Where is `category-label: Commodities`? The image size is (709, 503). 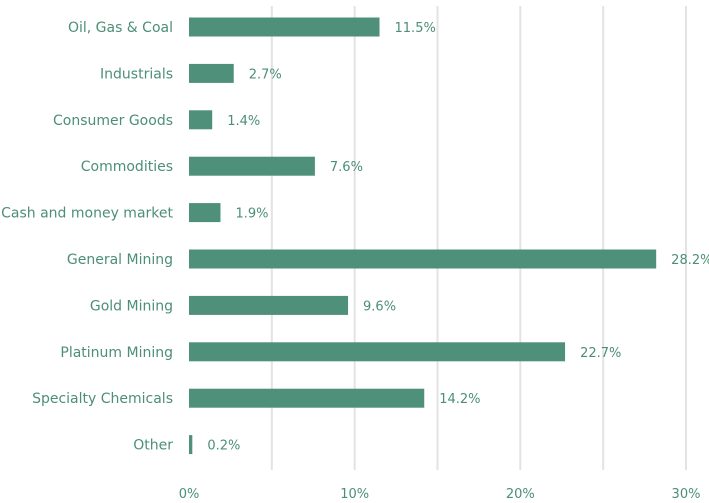 category-label: Commodities is located at coordinates (127, 167).